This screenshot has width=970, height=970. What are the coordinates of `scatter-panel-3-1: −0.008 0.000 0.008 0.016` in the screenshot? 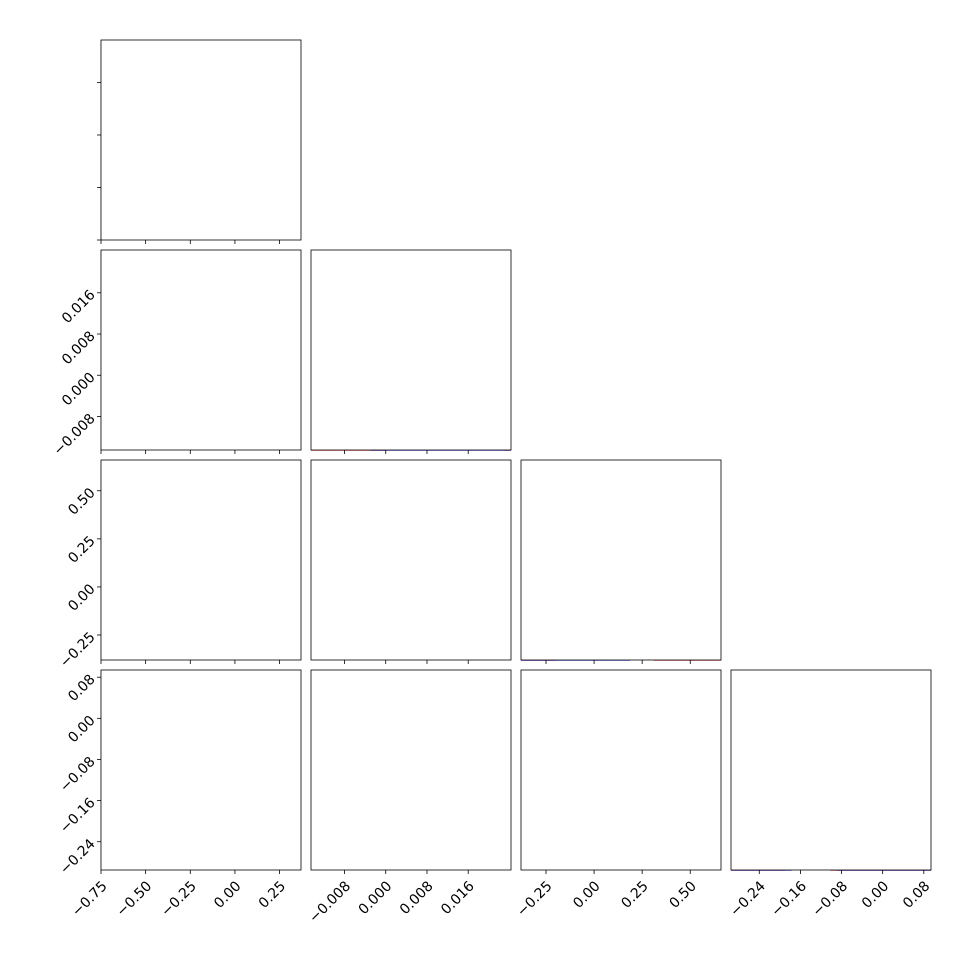 It's located at (409, 797).